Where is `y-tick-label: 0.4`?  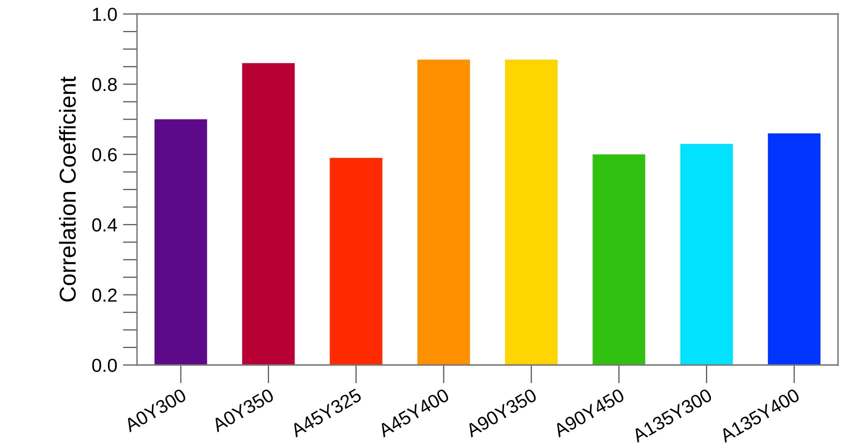 y-tick-label: 0.4 is located at coordinates (105, 225).